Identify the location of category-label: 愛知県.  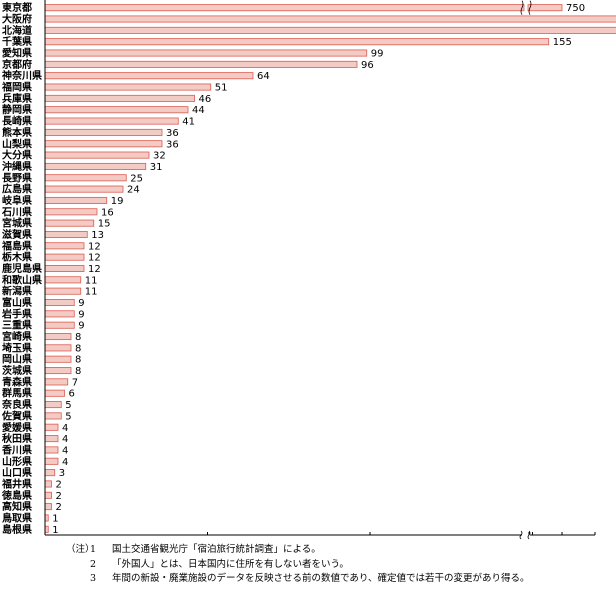
(17, 53).